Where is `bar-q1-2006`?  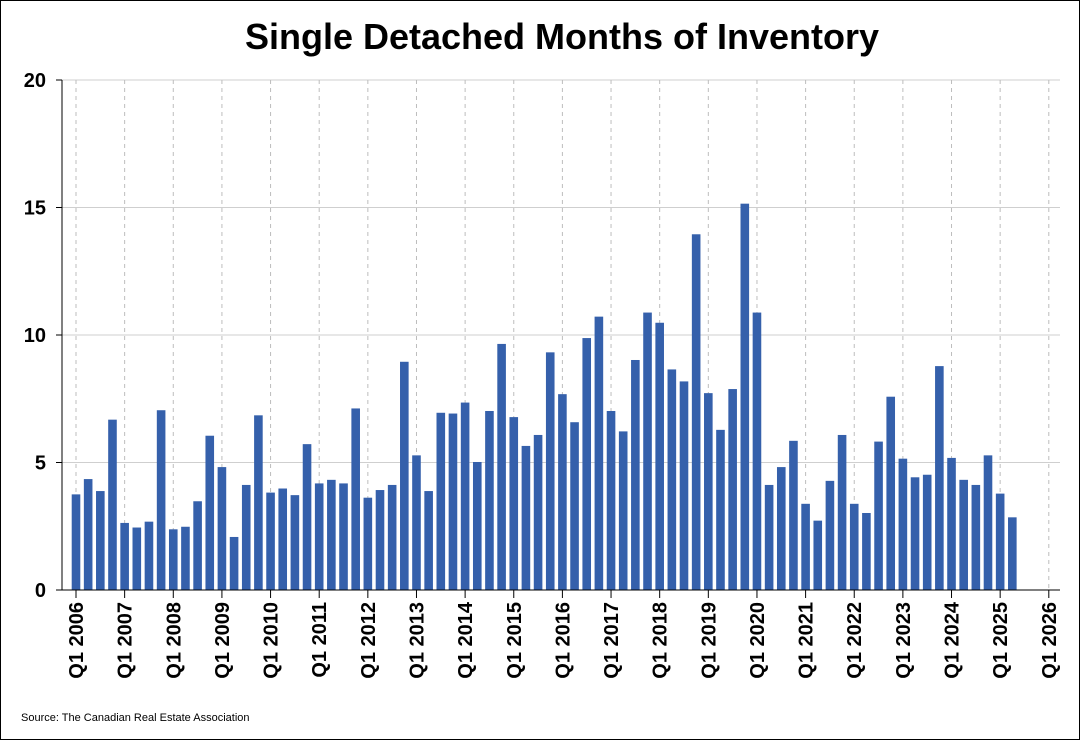
bar-q1-2006 is located at coordinates (76, 542).